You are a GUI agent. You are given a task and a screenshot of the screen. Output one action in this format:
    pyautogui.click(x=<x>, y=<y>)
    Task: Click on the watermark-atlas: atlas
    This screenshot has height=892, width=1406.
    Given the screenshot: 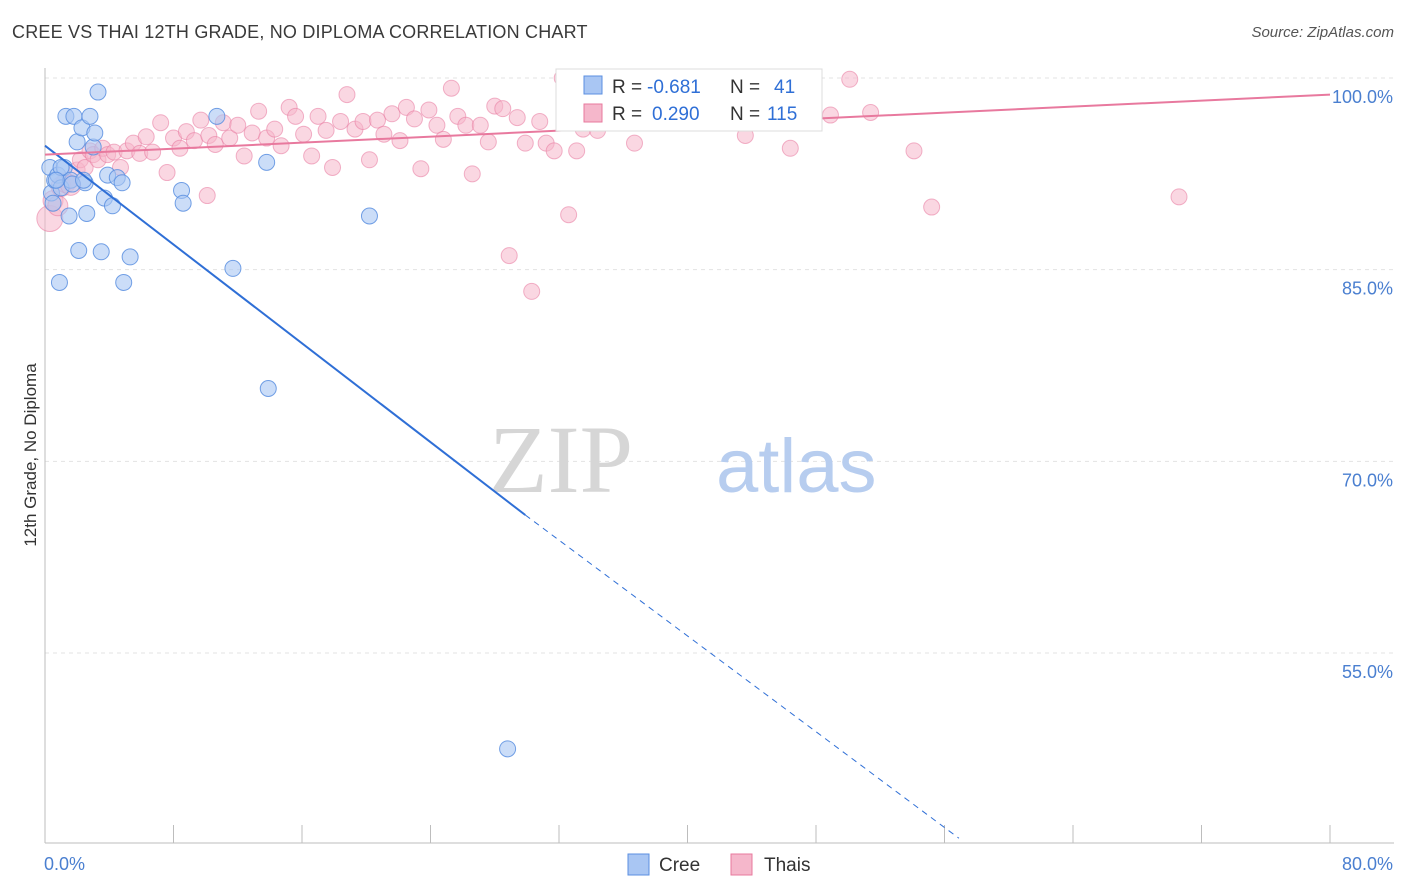 What is the action you would take?
    pyautogui.click(x=796, y=466)
    